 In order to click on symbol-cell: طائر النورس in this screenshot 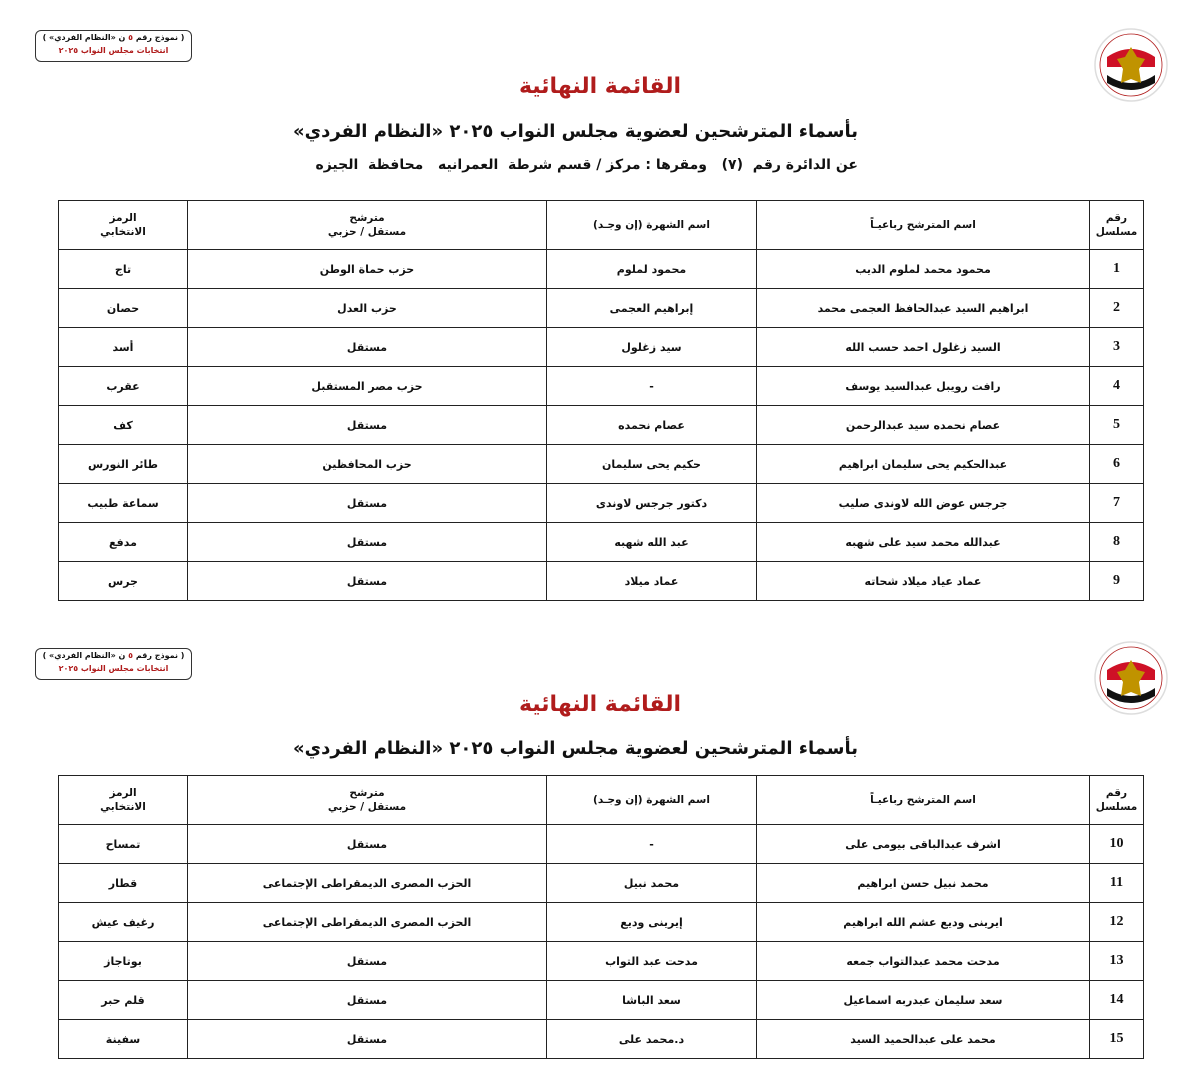, I will do `click(123, 464)`.